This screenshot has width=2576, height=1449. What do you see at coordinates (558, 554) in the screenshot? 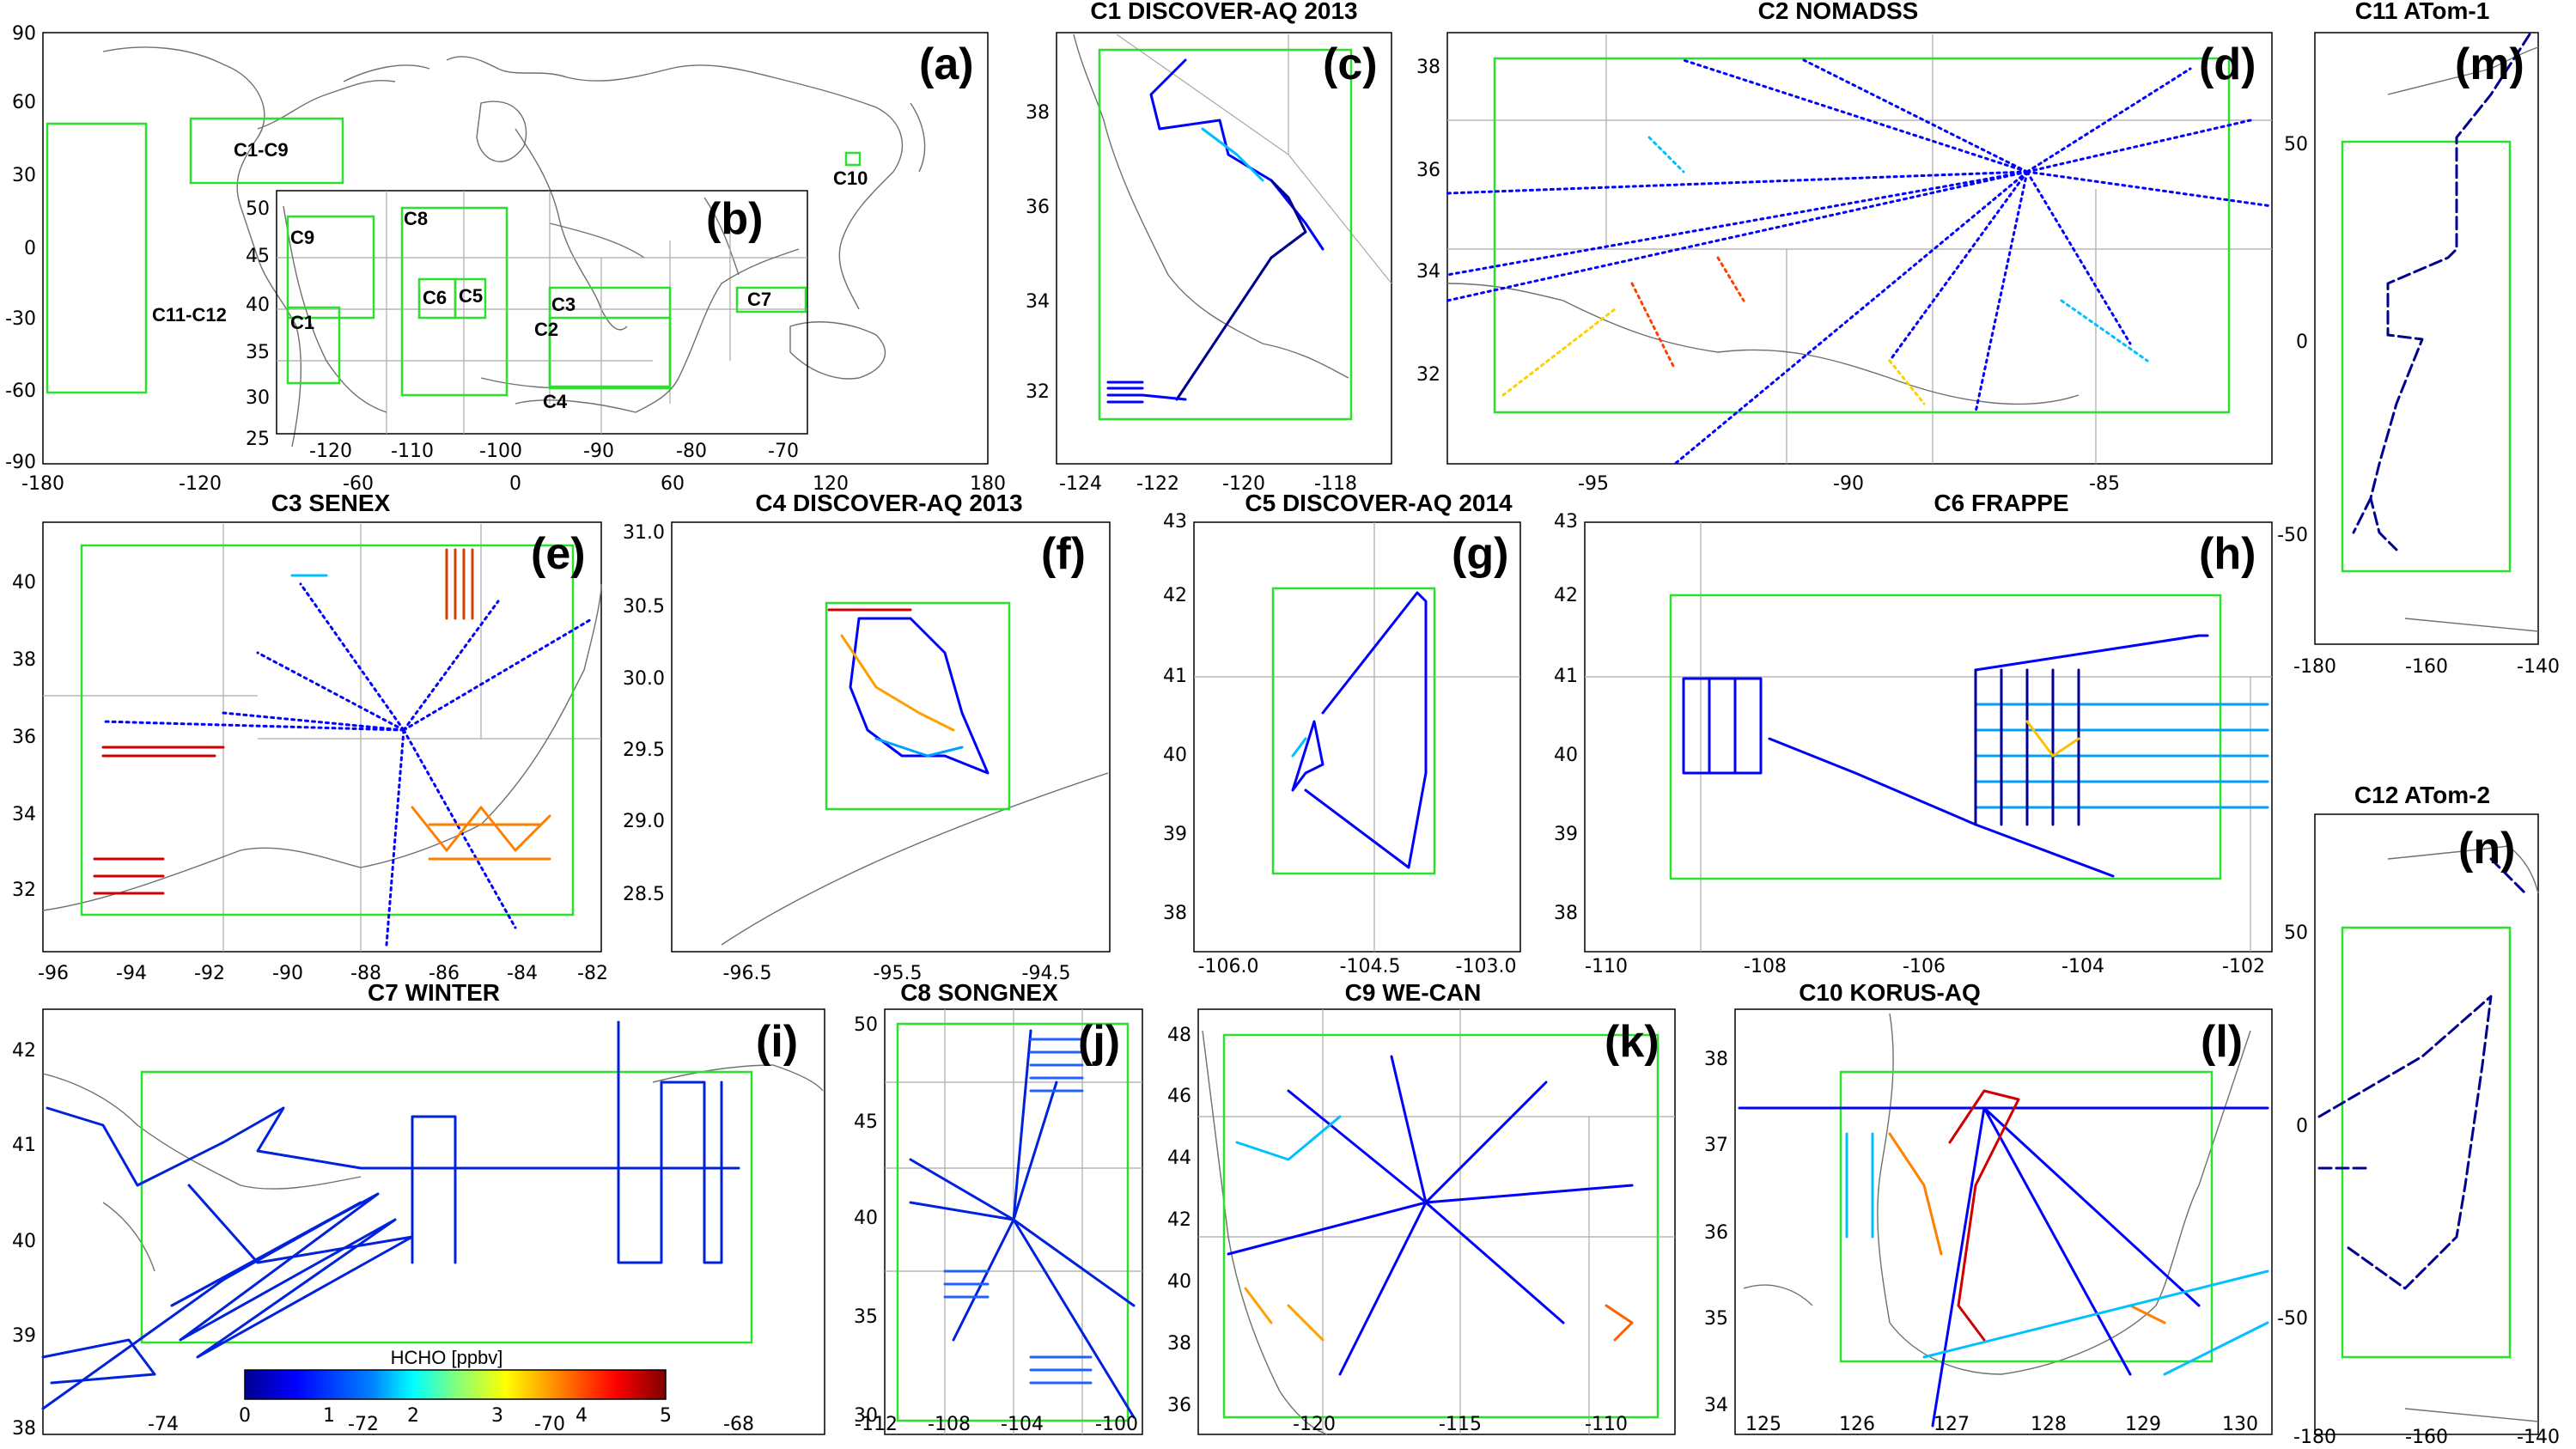
I see `panel-label-e: (e)` at bounding box center [558, 554].